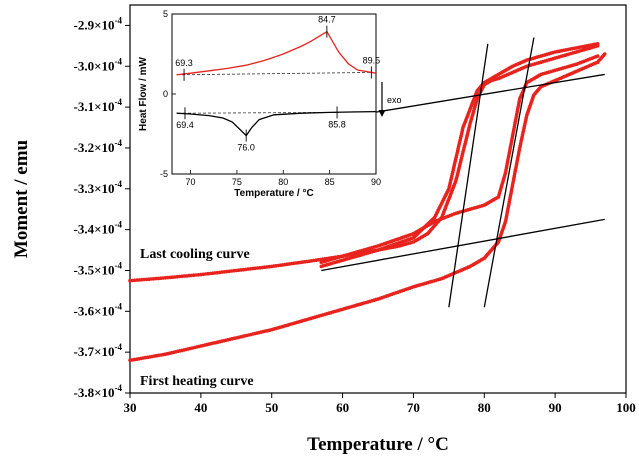  I want to click on inset-annotation: 84.7, so click(327, 20).